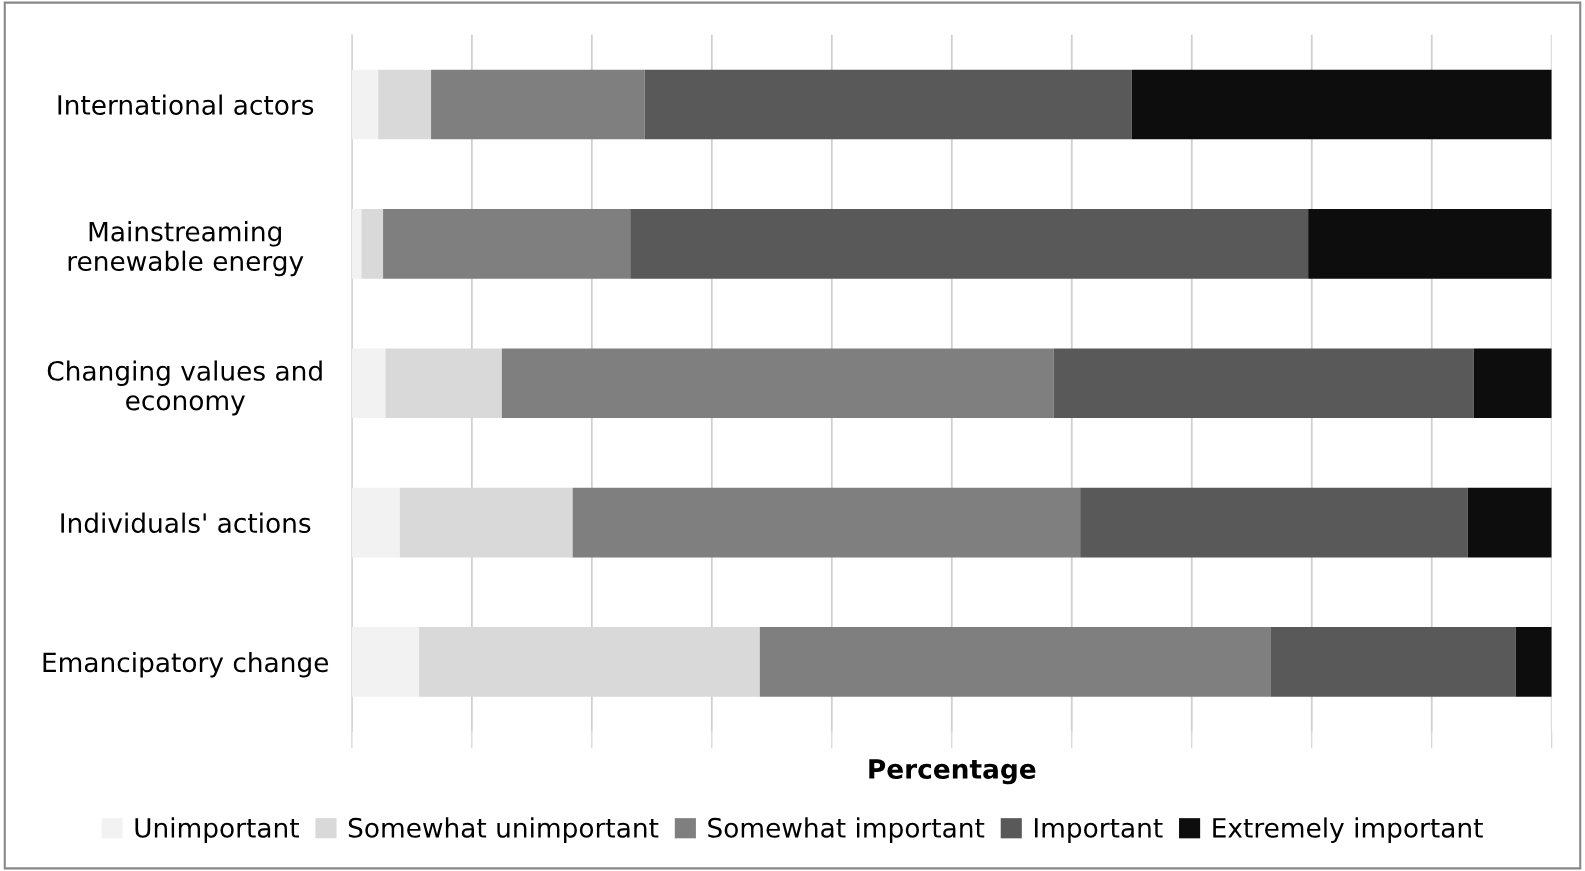  Describe the element at coordinates (186, 522) in the screenshot. I see `y-tick-label: Individuals' actions` at that location.